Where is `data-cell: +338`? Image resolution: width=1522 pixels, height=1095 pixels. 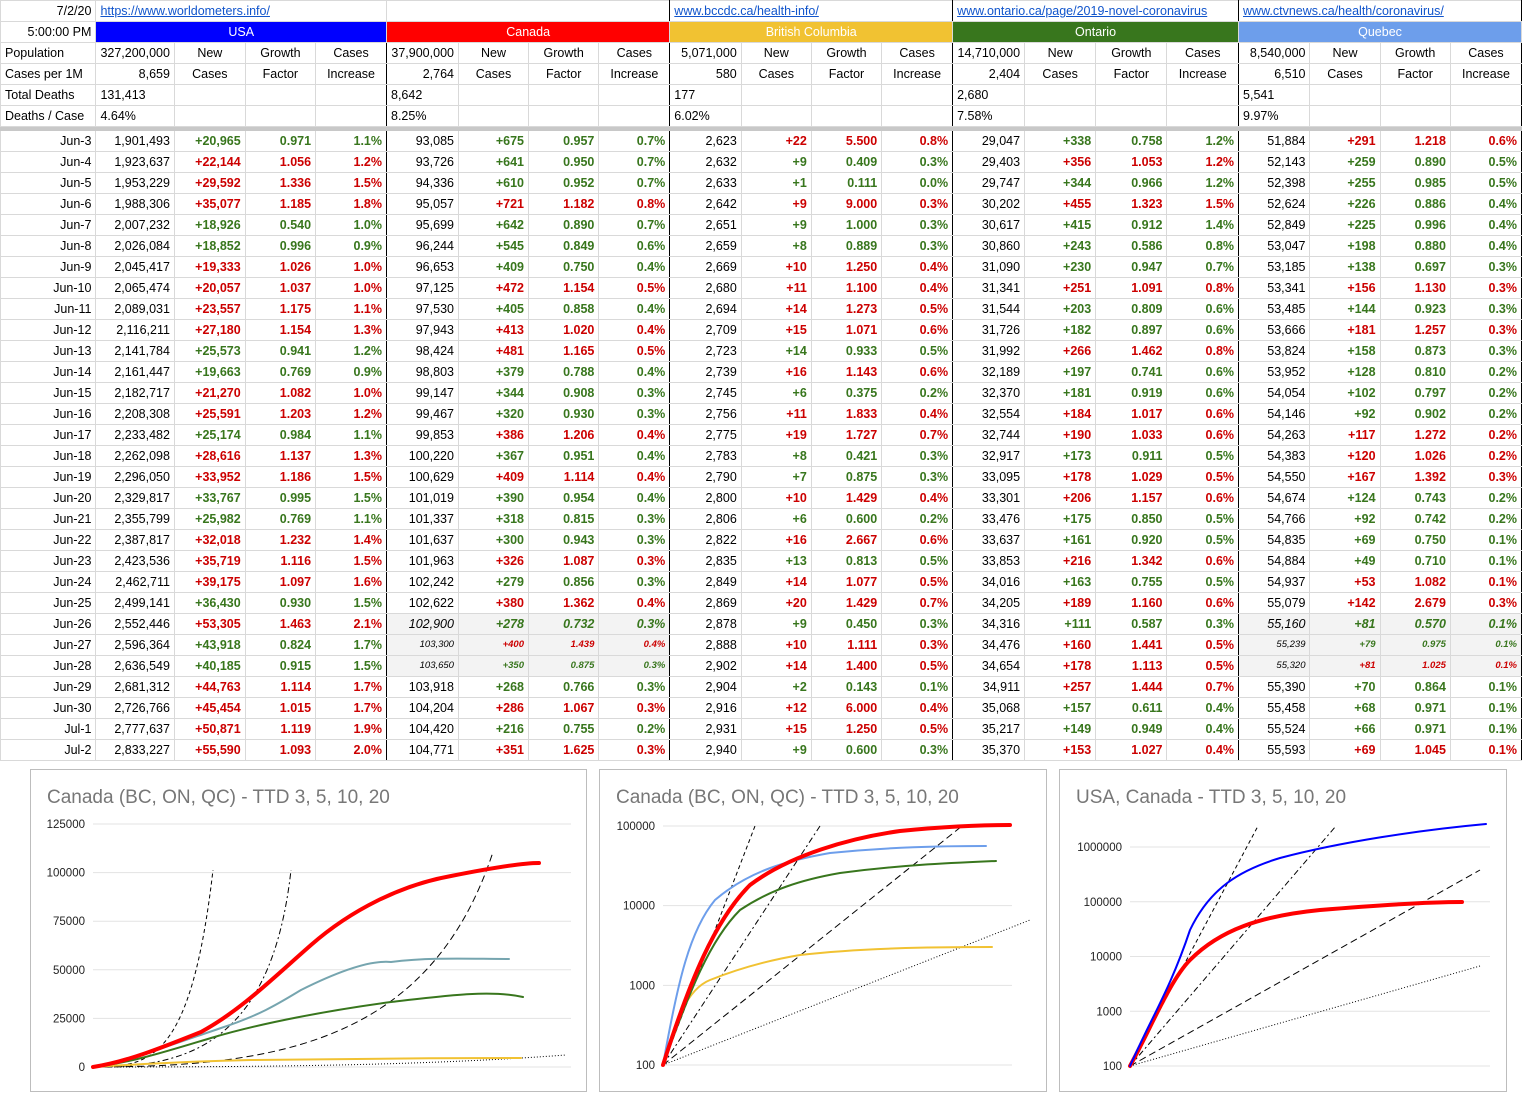
data-cell: +338 is located at coordinates (1060, 141).